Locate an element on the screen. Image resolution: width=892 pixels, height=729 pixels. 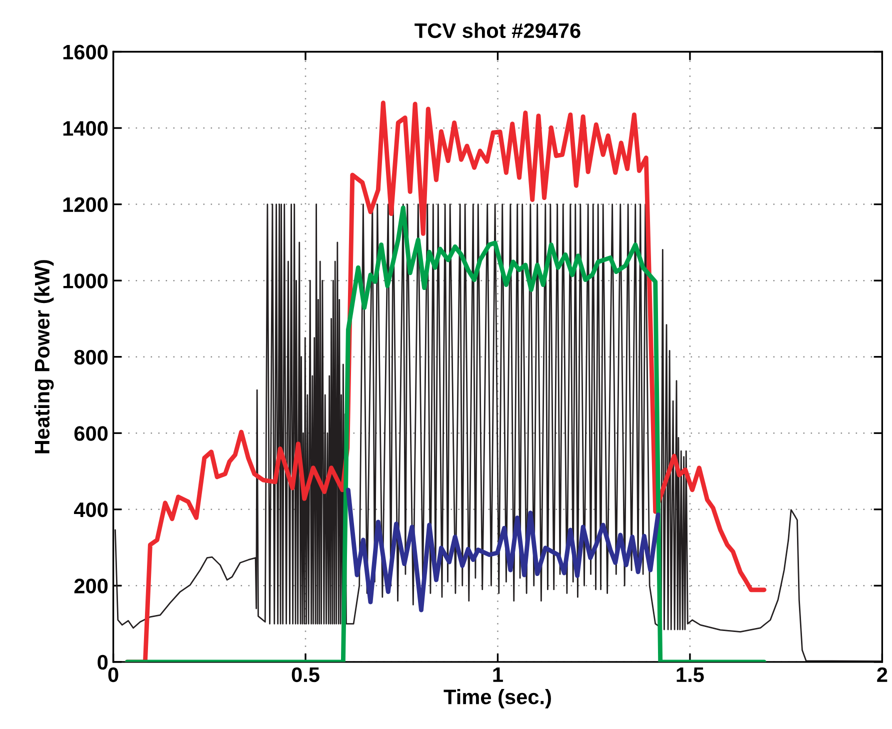
y-tick-label: 1600 is located at coordinates (85, 52).